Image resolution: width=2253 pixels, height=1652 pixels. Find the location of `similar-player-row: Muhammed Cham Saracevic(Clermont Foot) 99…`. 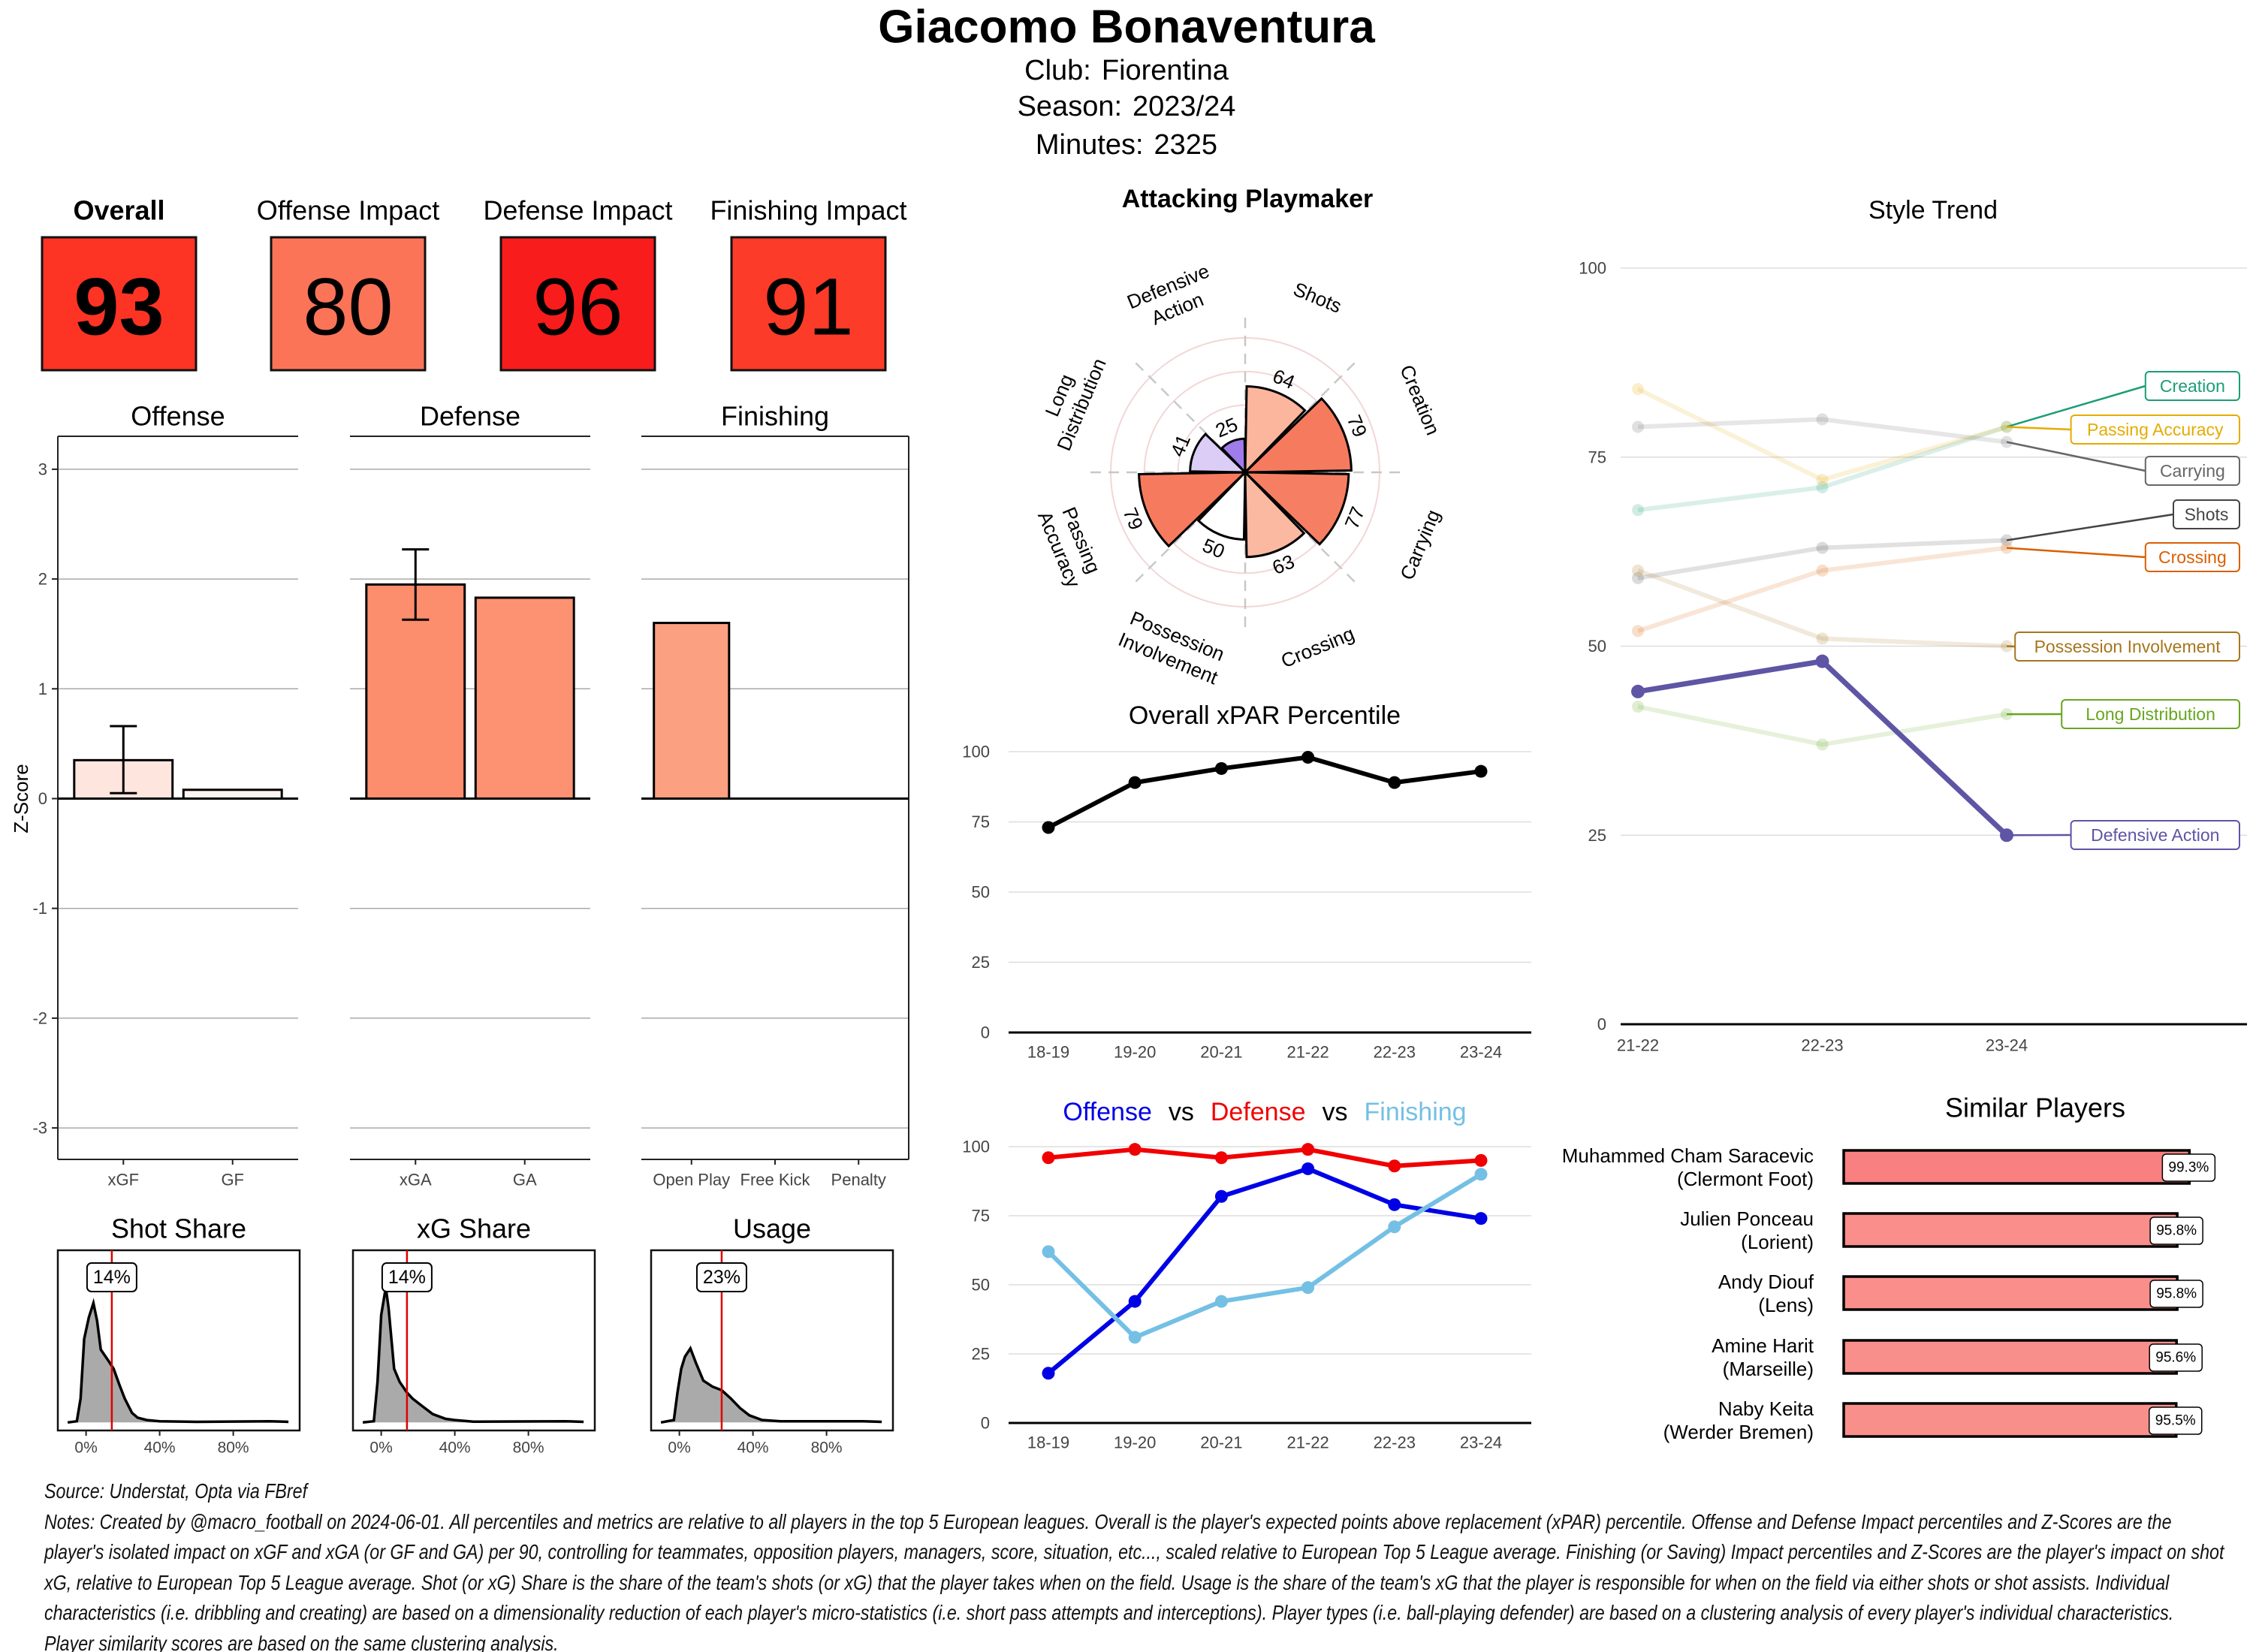

similar-player-row: Muhammed Cham Saracevic(Clermont Foot) 99… is located at coordinates (1889, 1167).